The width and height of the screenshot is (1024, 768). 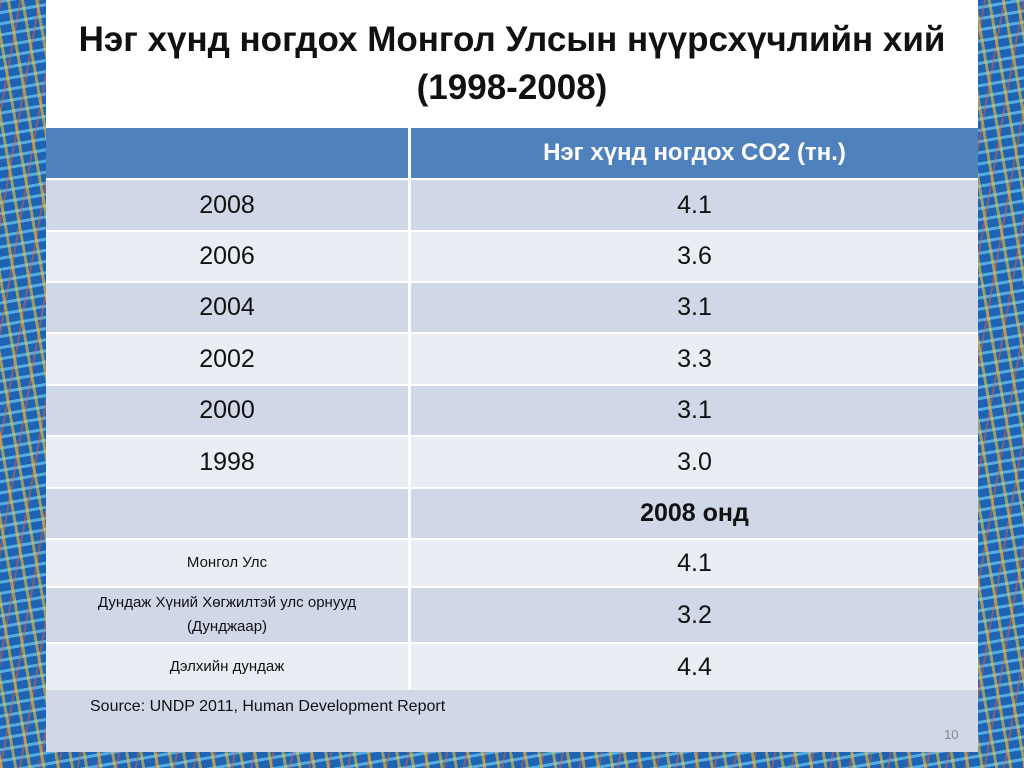 What do you see at coordinates (694, 153) in the screenshot?
I see `header-cell: Нэг хүнд ногдох CO2 (тн.)` at bounding box center [694, 153].